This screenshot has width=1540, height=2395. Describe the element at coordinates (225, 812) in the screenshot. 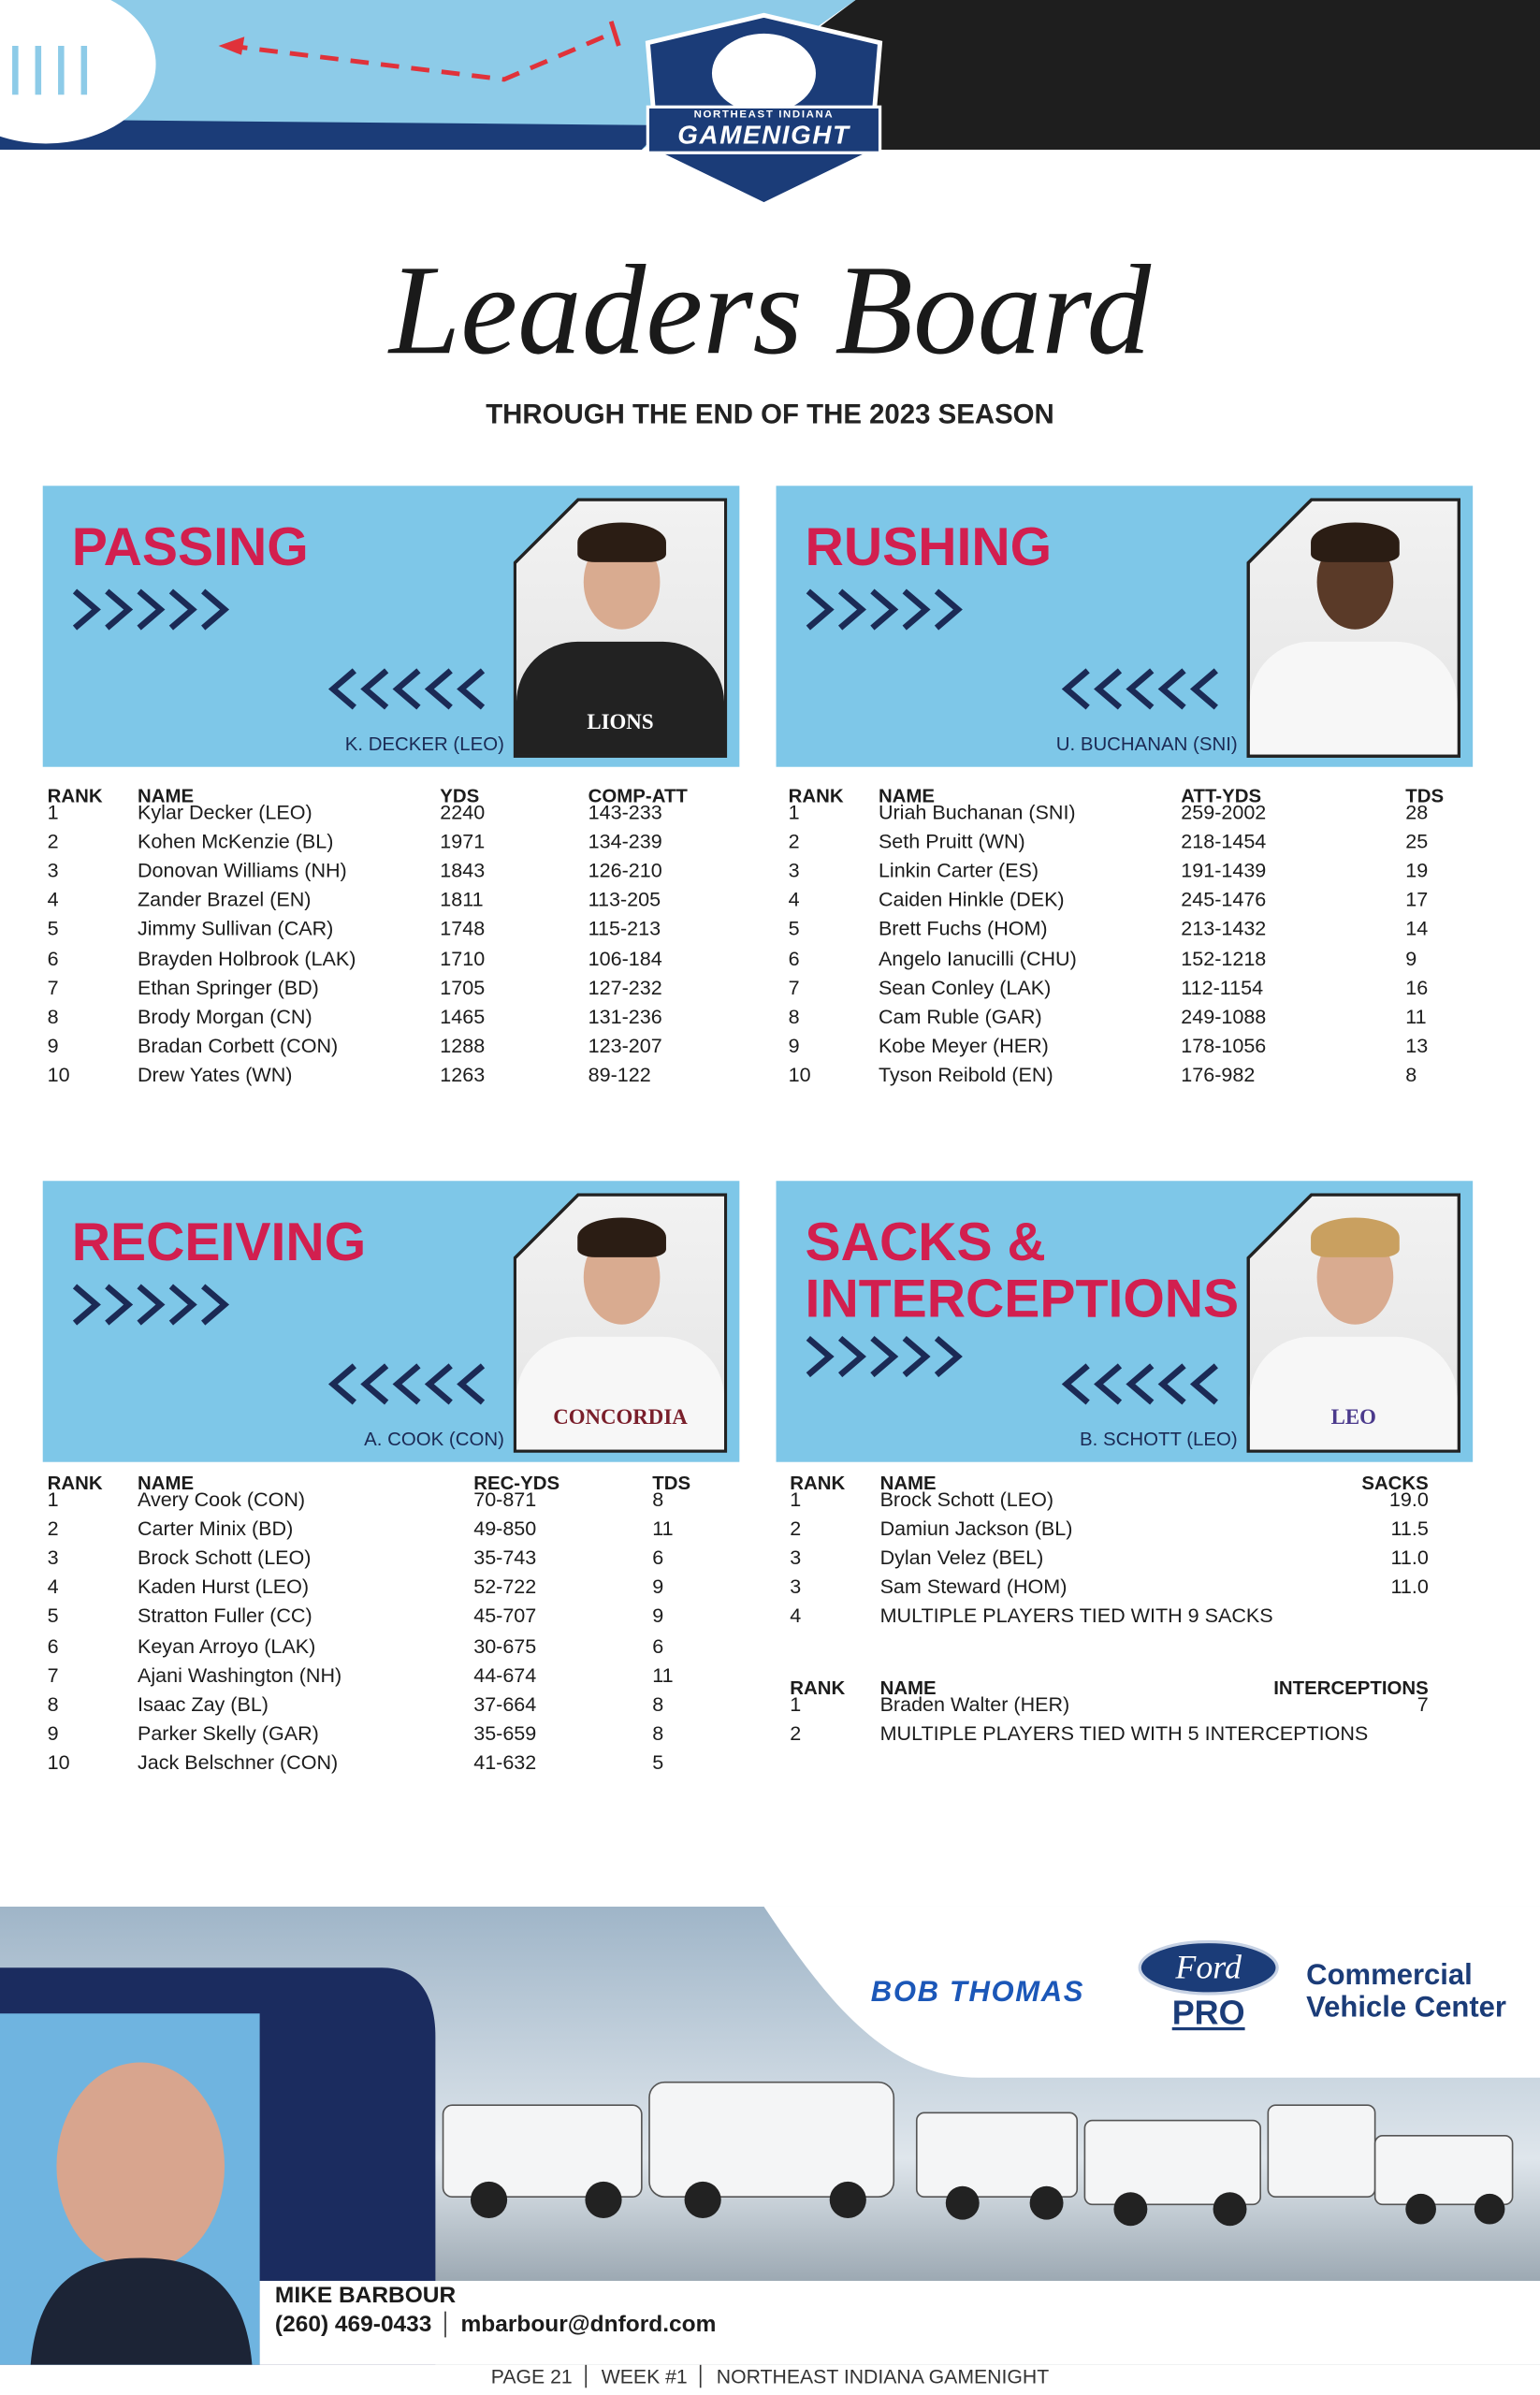

I see `table-cell: Kylar Decker (LEO)` at that location.